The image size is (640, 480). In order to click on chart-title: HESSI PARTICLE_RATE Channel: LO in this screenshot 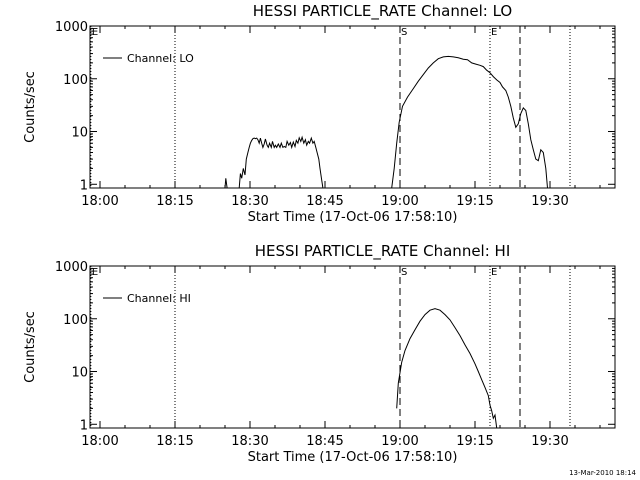, I will do `click(382, 11)`.